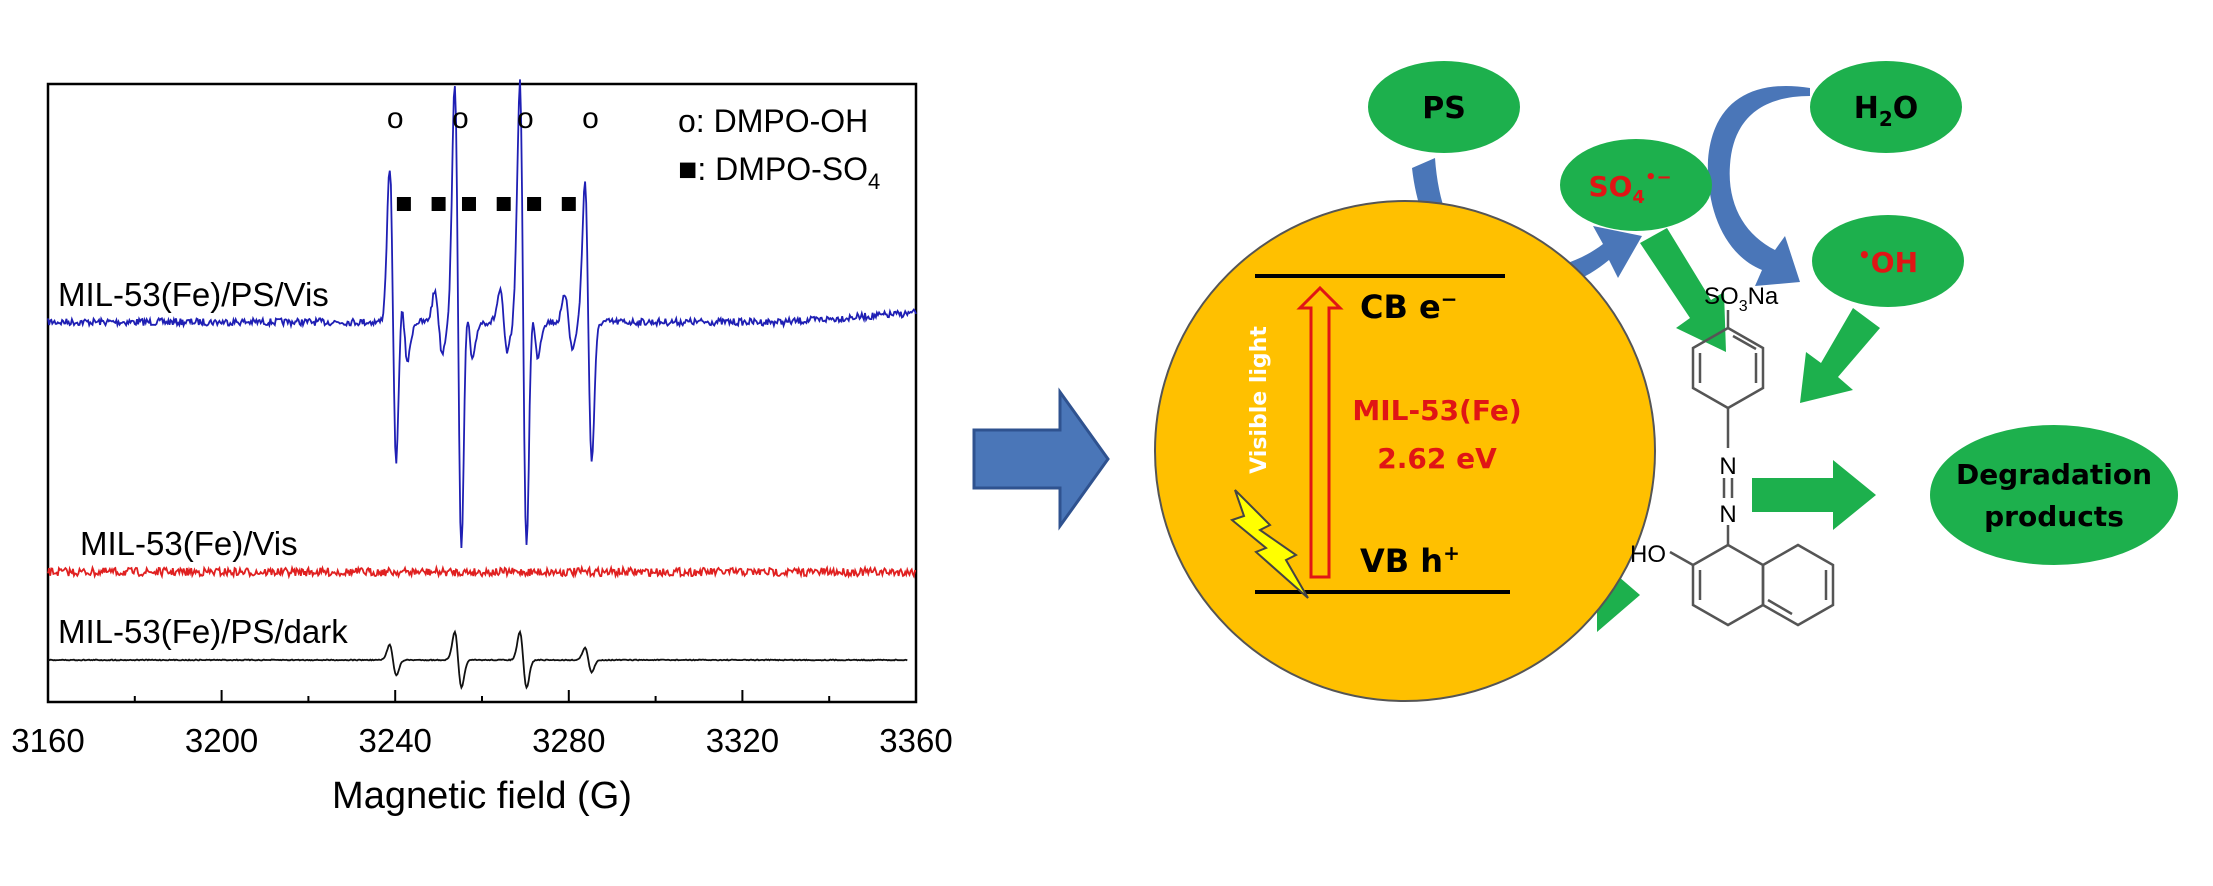 This screenshot has height=886, width=2213. I want to click on series-label-pvis: MIL-53(Fe)/PS/Vis, so click(193, 294).